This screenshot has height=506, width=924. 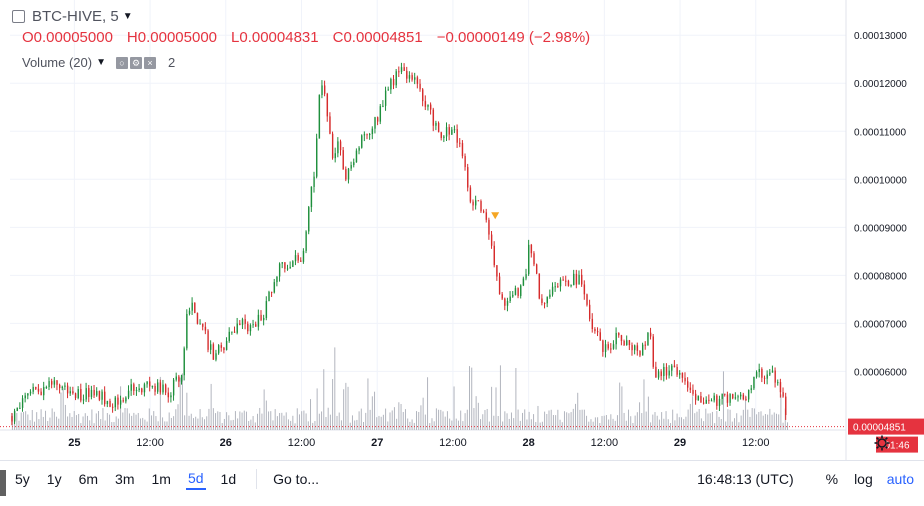 I want to click on percent-toggle: %, so click(x=832, y=479).